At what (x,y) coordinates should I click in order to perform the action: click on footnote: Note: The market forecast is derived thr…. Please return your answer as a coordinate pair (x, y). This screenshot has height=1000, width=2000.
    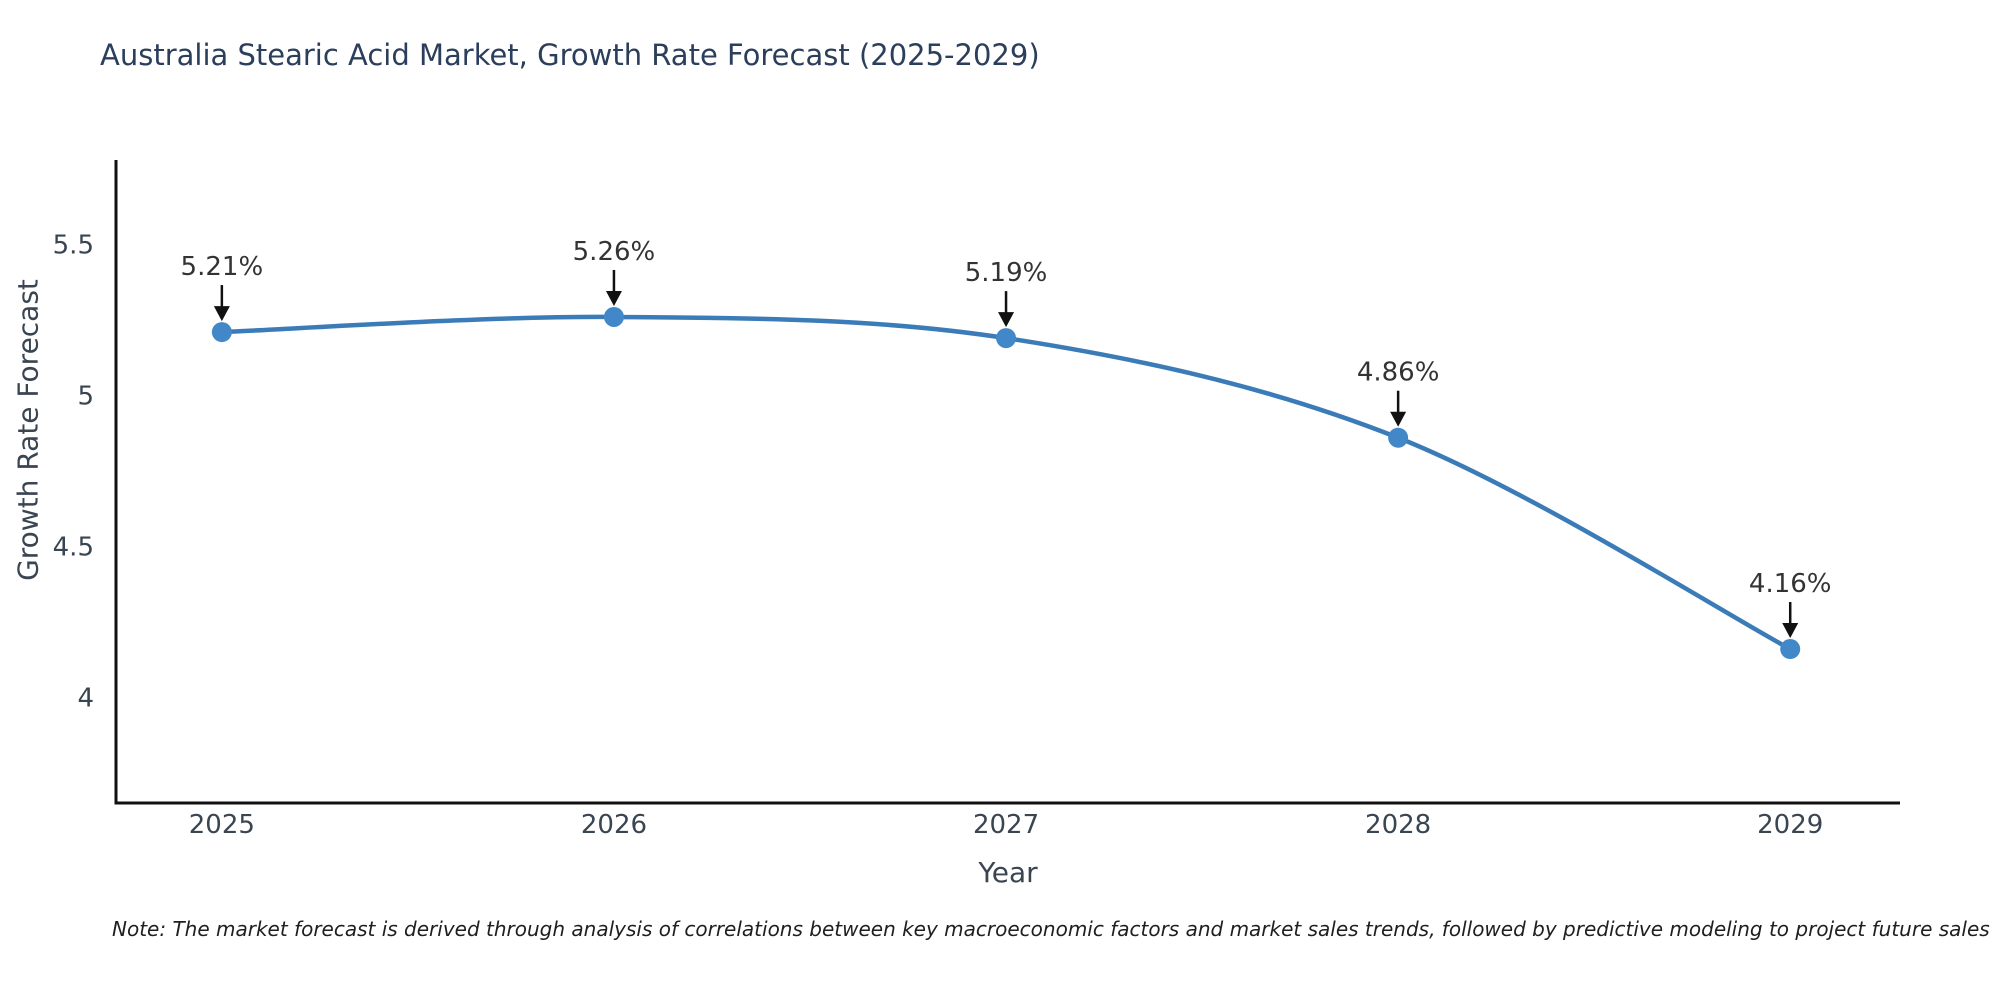
    Looking at the image, I should click on (1051, 929).